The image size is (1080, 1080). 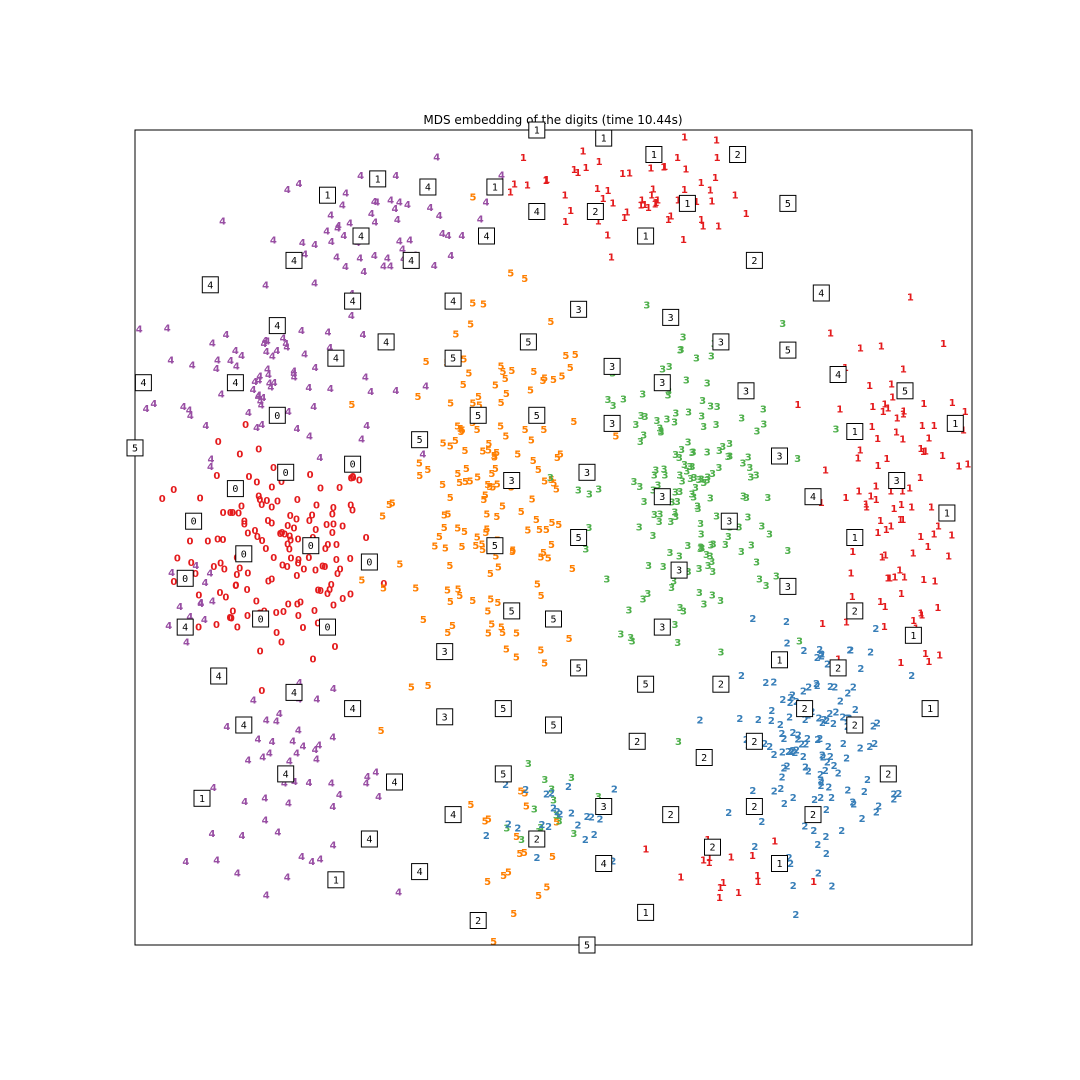 I want to click on digit-thumbnail-glyph: 3, so click(x=746, y=391).